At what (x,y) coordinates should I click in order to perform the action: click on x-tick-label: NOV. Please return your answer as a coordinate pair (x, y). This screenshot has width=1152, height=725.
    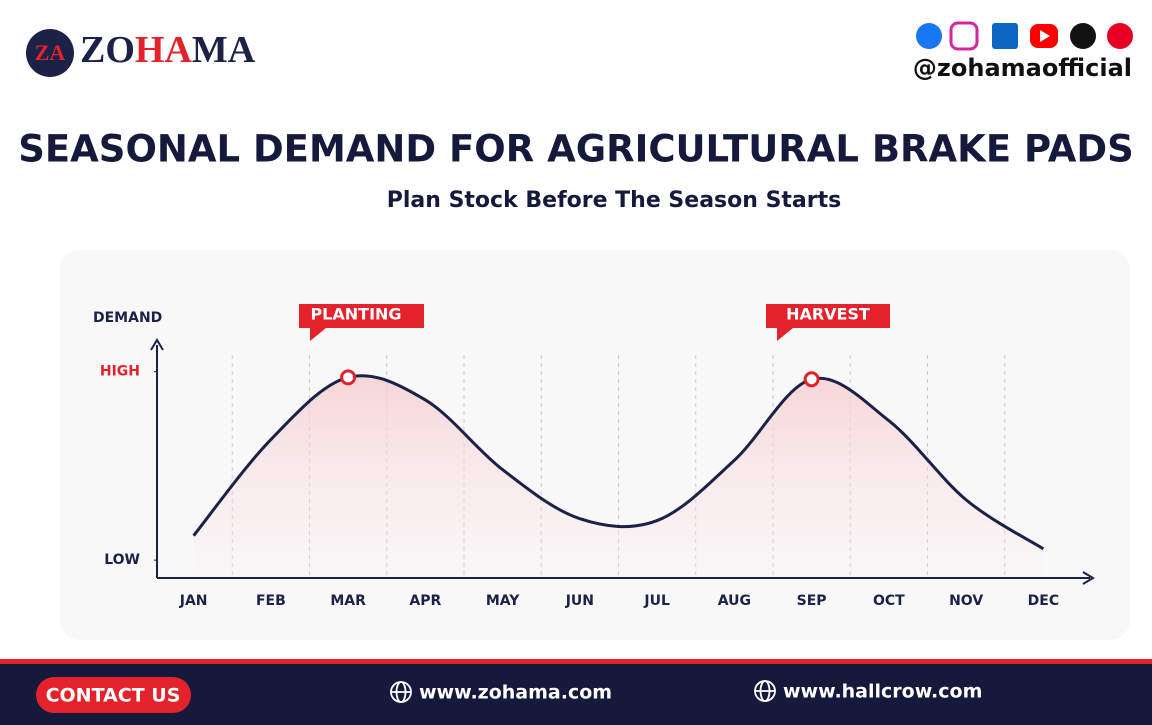
    Looking at the image, I should click on (966, 601).